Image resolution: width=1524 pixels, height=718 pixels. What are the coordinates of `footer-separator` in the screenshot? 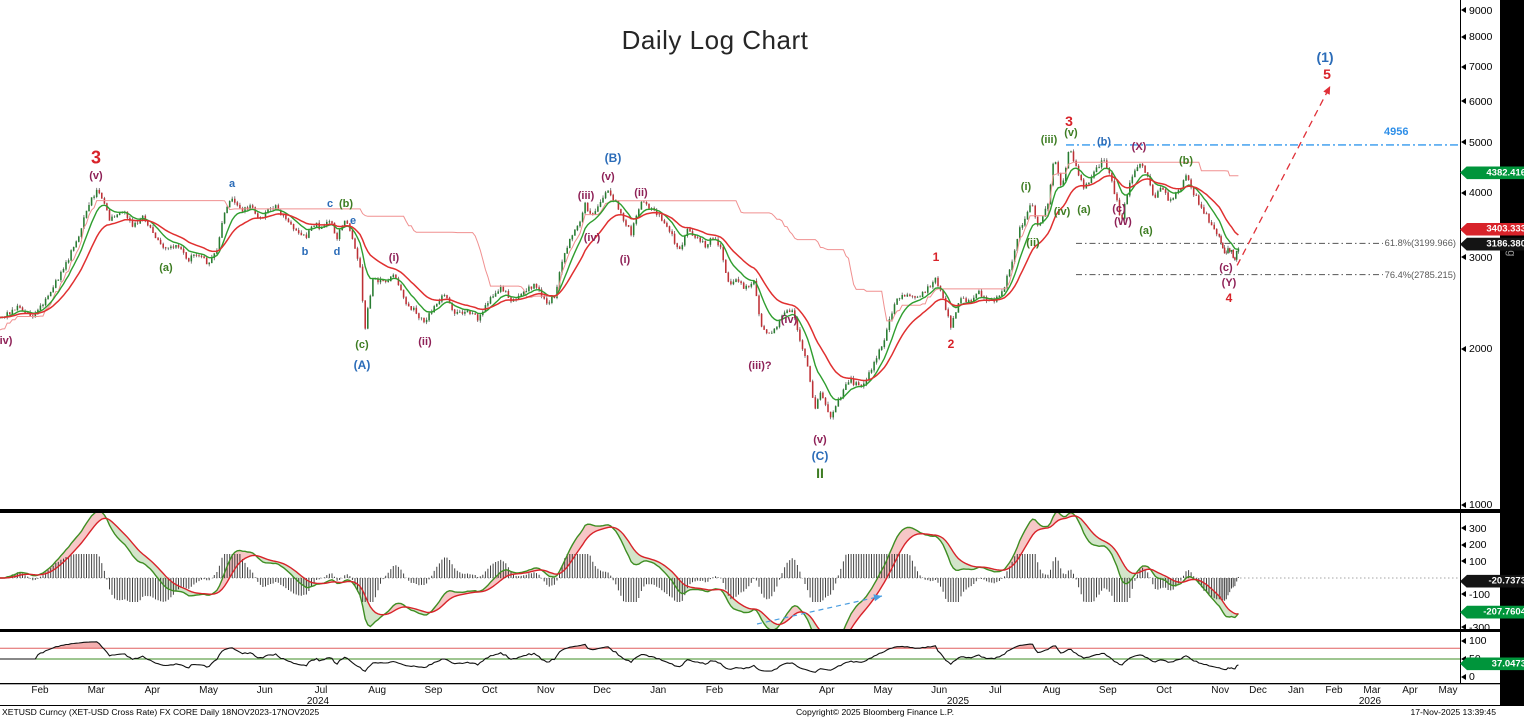 It's located at (762, 705).